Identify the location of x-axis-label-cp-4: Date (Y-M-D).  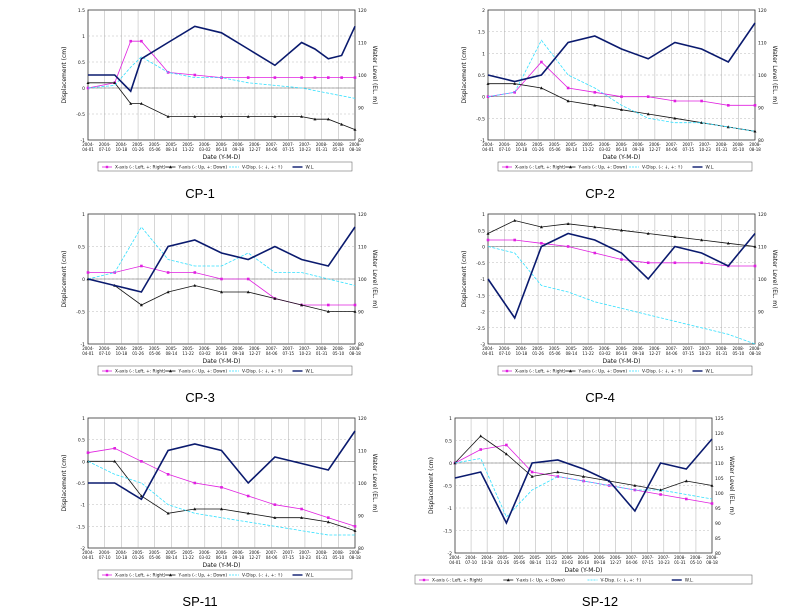
(621, 361).